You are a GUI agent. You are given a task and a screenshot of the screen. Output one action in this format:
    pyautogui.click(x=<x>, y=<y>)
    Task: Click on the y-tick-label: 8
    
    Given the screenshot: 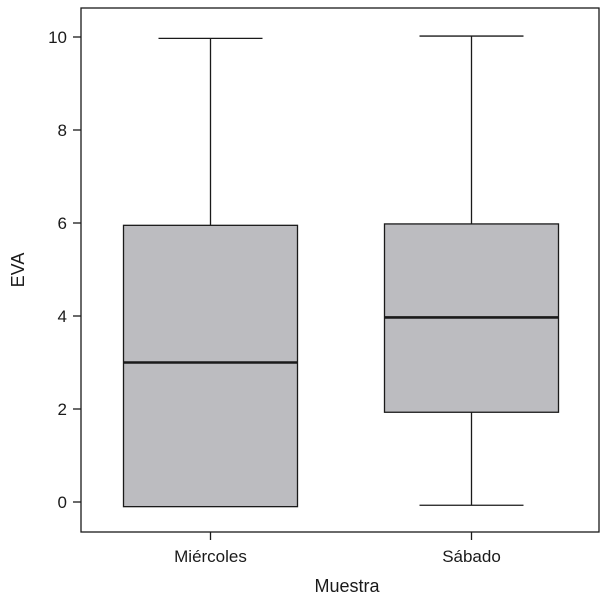 What is the action you would take?
    pyautogui.click(x=62, y=130)
    